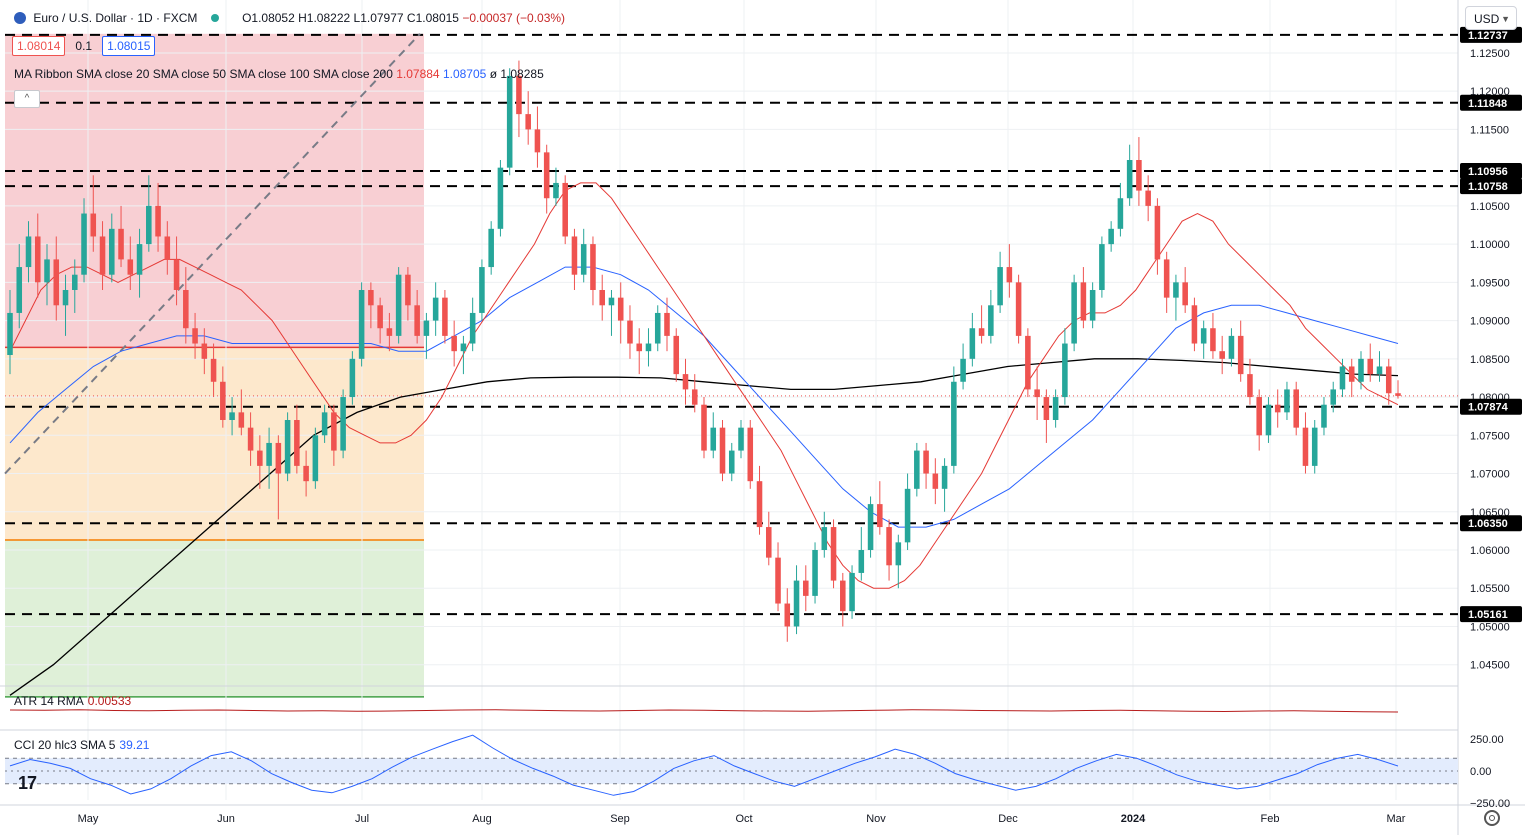  I want to click on cci-label: CCI 20 hlc3 SMA 5, so click(65, 745).